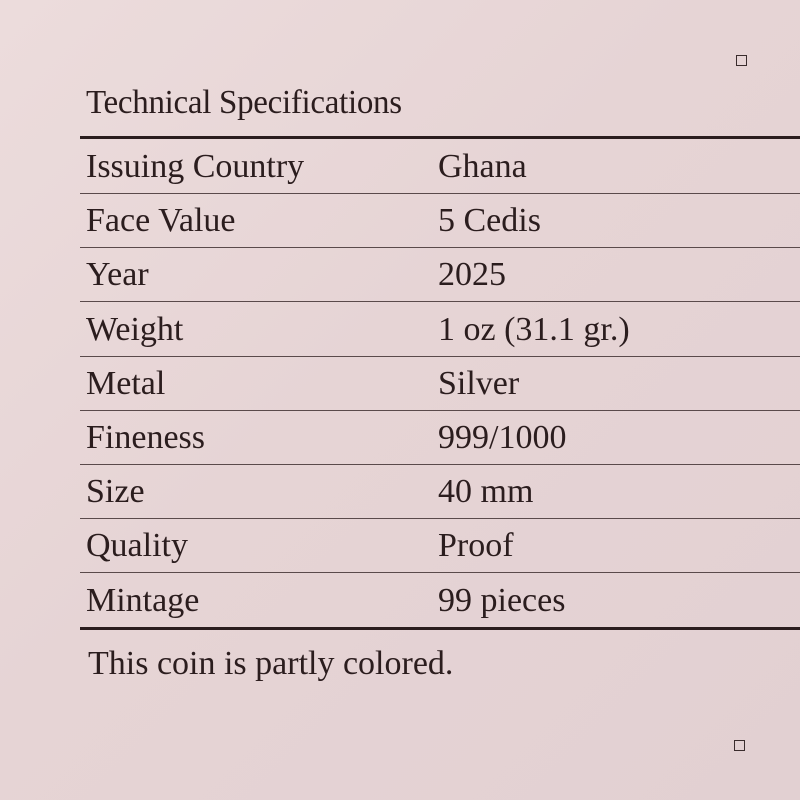  What do you see at coordinates (476, 546) in the screenshot?
I see `spec-value: Proof` at bounding box center [476, 546].